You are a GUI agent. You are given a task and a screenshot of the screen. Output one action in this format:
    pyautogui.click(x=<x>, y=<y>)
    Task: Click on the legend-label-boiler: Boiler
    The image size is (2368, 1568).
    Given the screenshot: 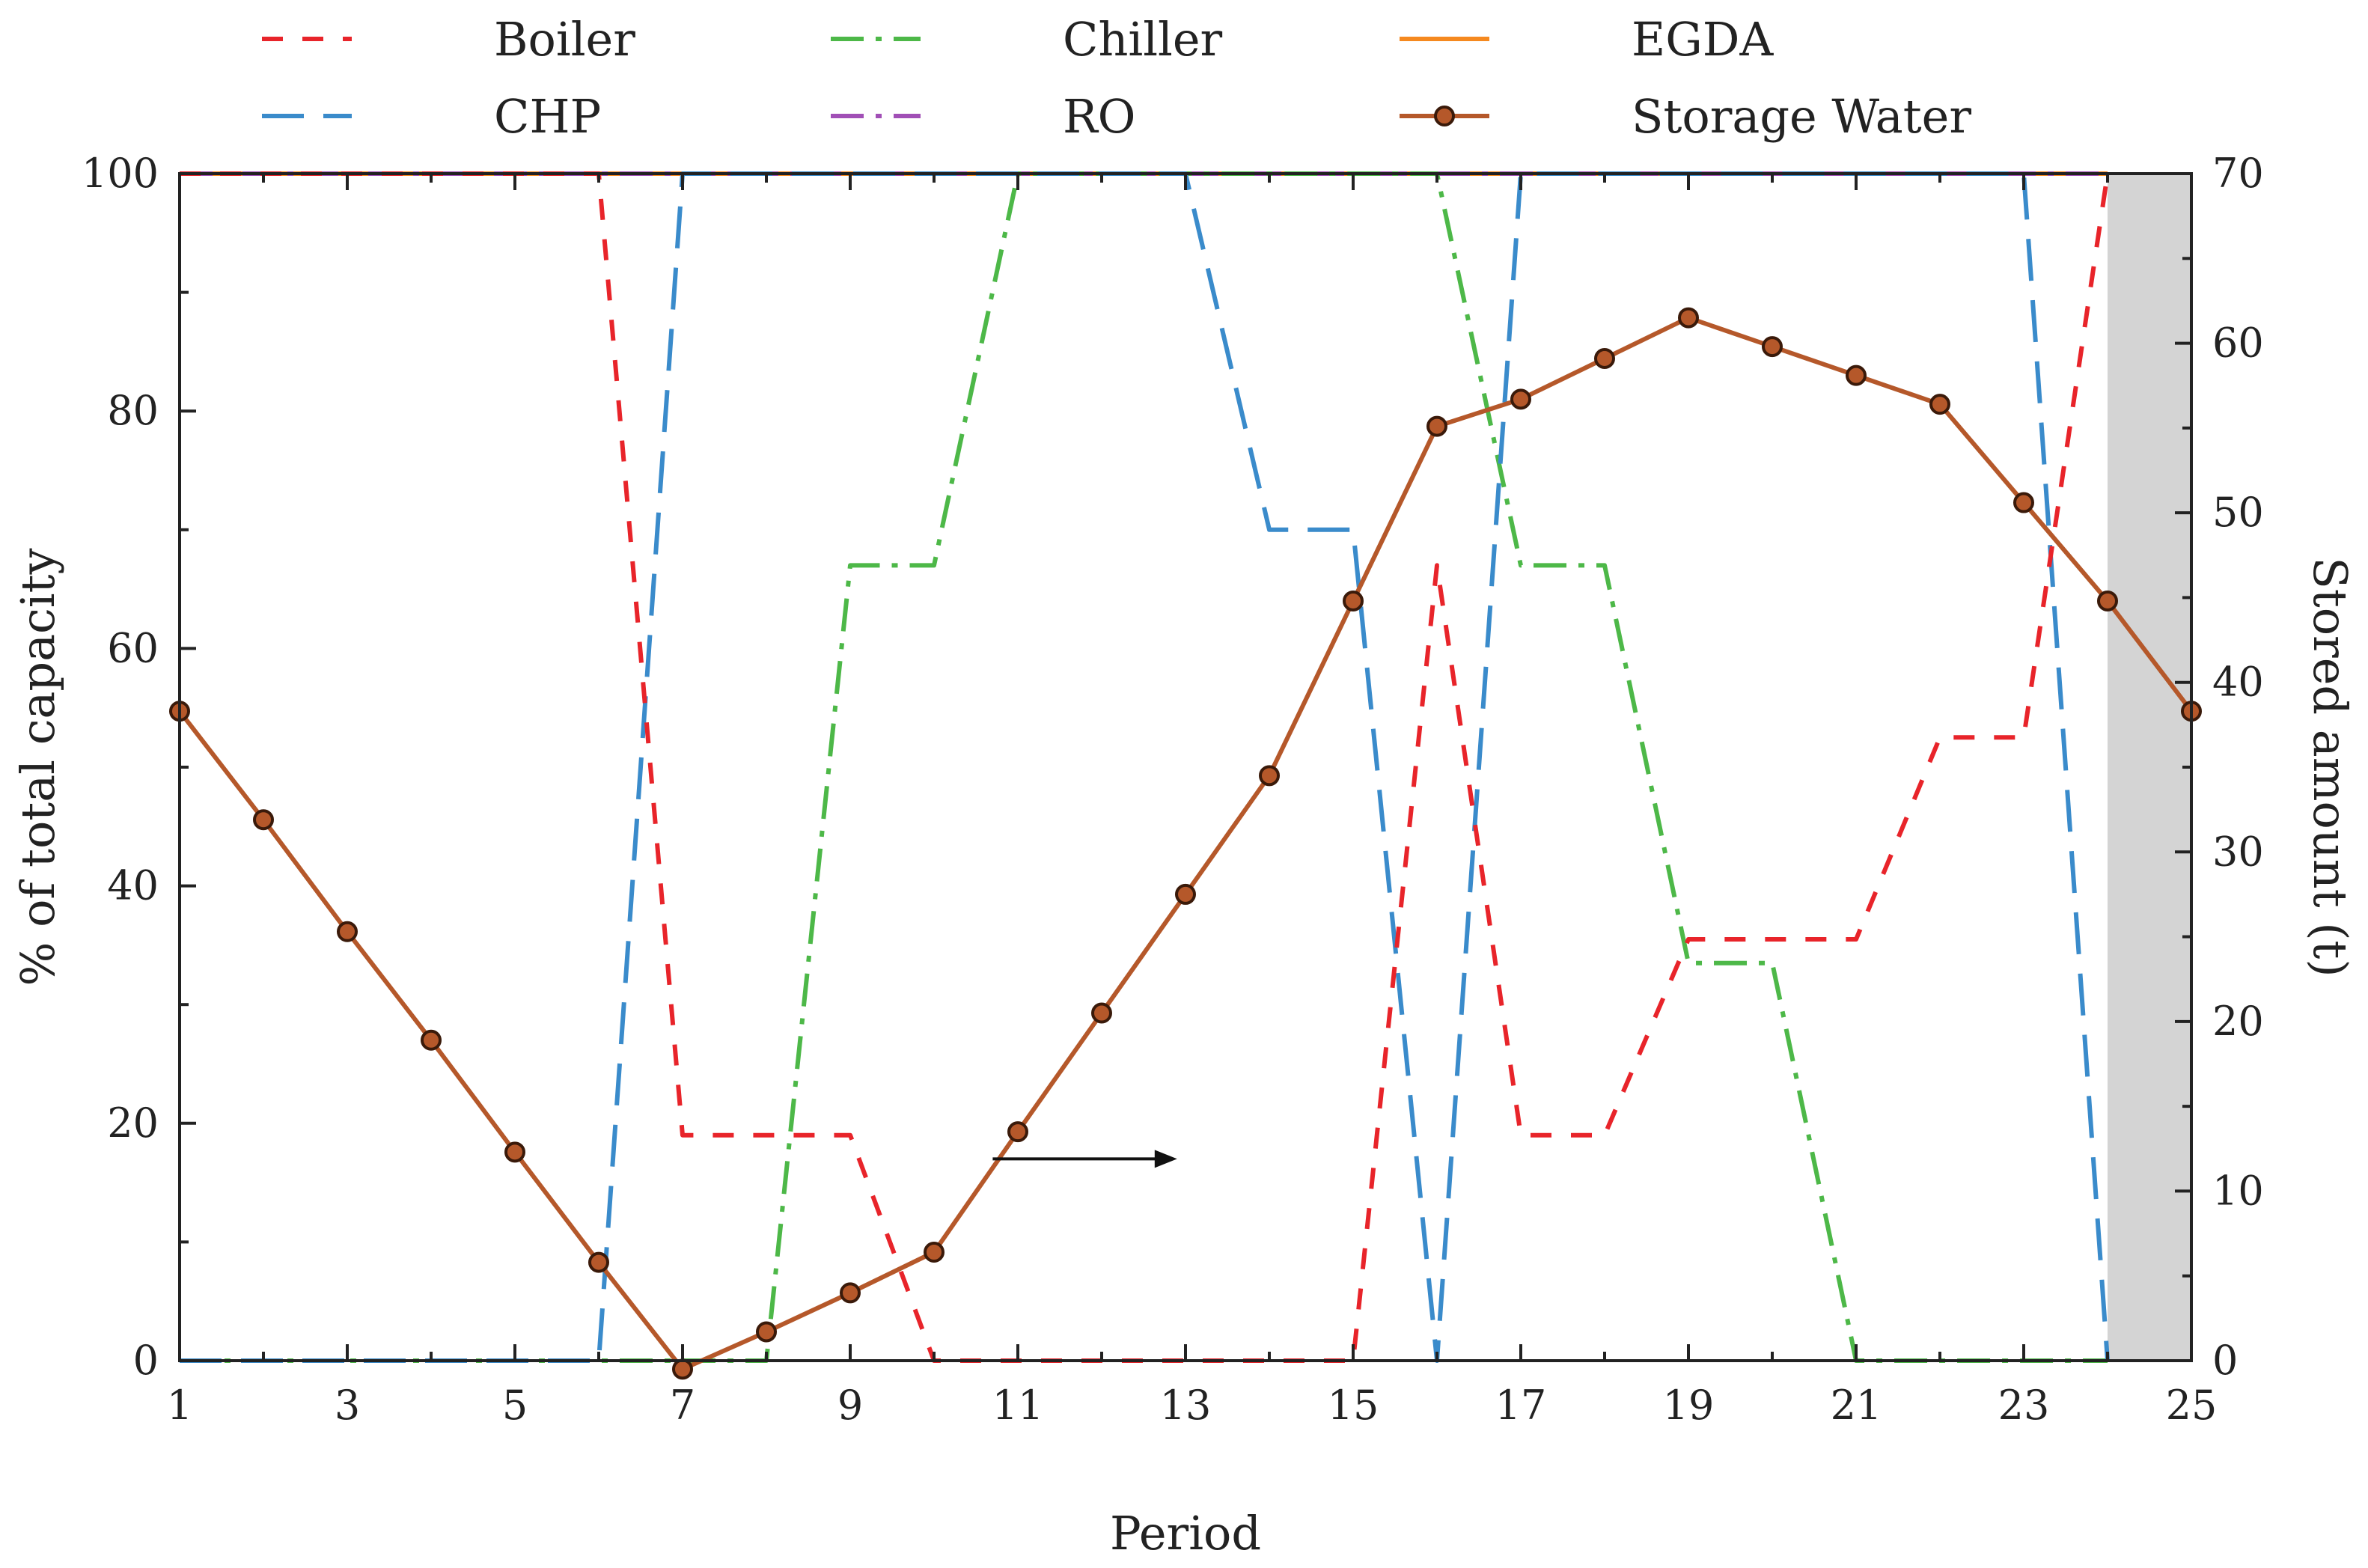 What is the action you would take?
    pyautogui.click(x=564, y=39)
    